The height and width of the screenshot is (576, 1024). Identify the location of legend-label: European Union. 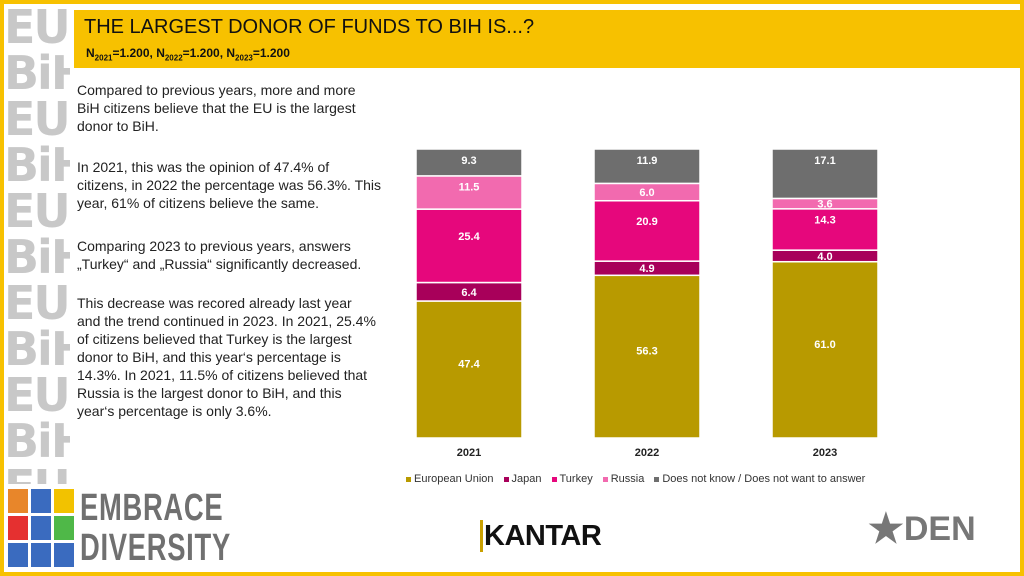
(454, 479).